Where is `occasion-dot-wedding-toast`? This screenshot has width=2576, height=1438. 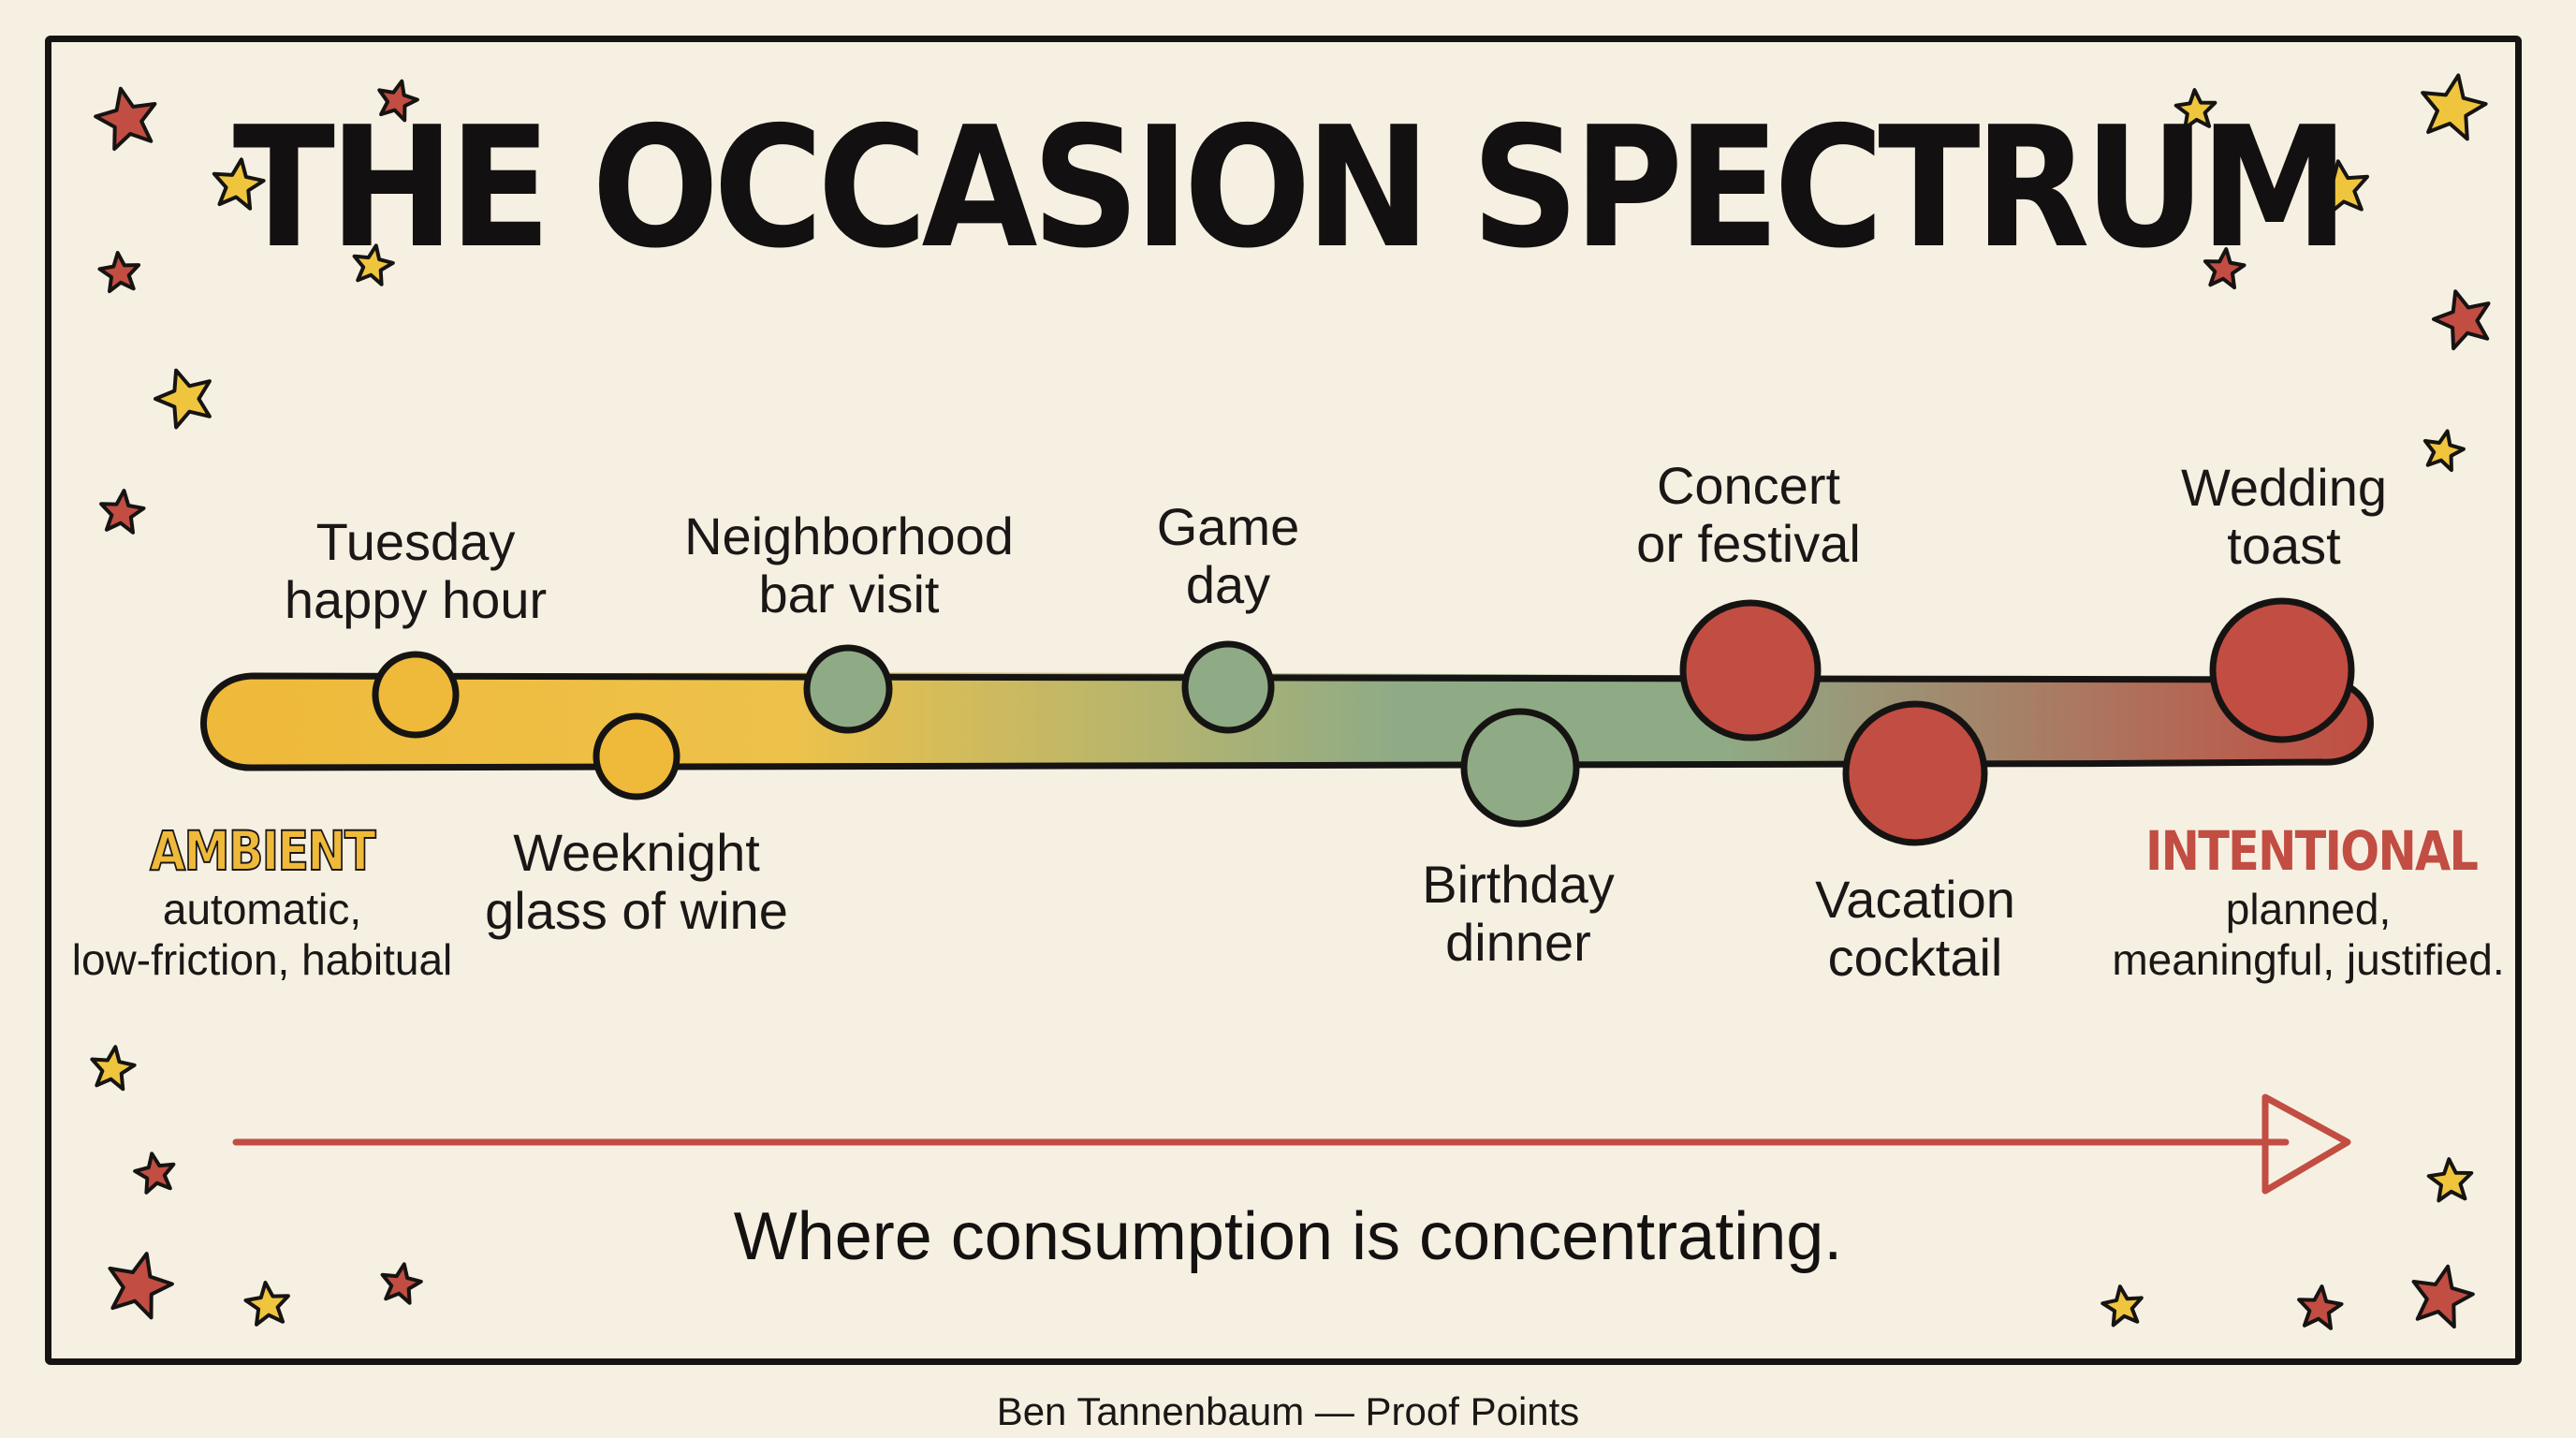 occasion-dot-wedding-toast is located at coordinates (2282, 670).